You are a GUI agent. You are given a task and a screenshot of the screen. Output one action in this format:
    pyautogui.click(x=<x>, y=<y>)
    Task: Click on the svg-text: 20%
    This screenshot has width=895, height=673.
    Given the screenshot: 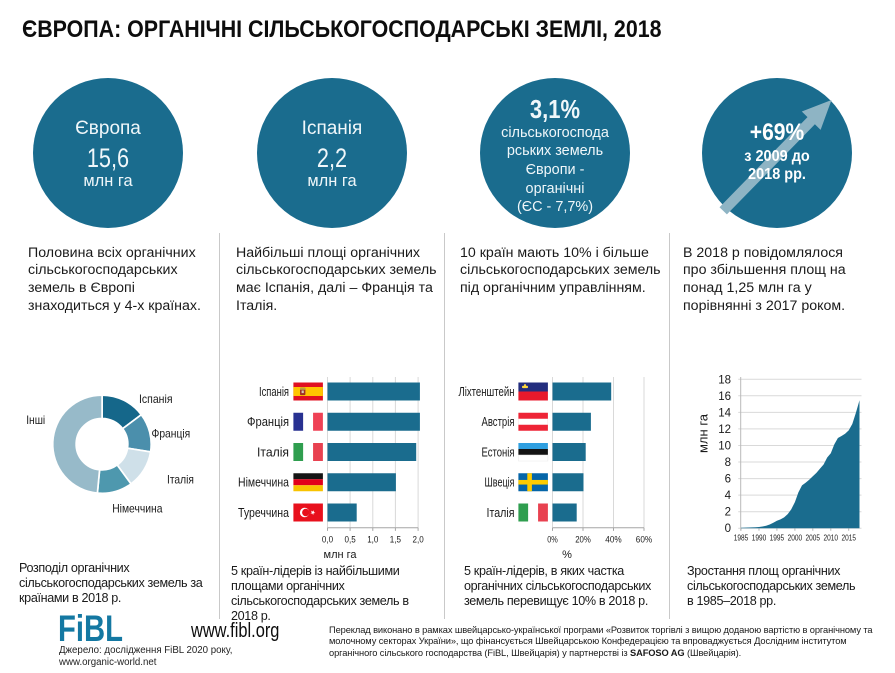 What is the action you would take?
    pyautogui.click(x=583, y=540)
    